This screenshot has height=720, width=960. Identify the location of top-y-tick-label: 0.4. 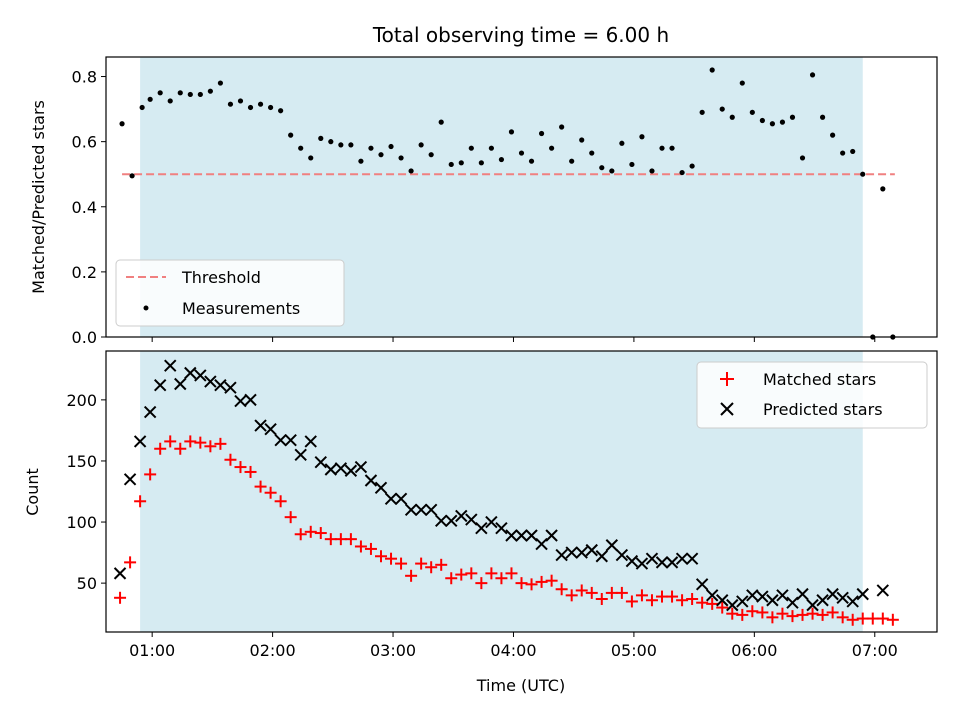
(84, 207).